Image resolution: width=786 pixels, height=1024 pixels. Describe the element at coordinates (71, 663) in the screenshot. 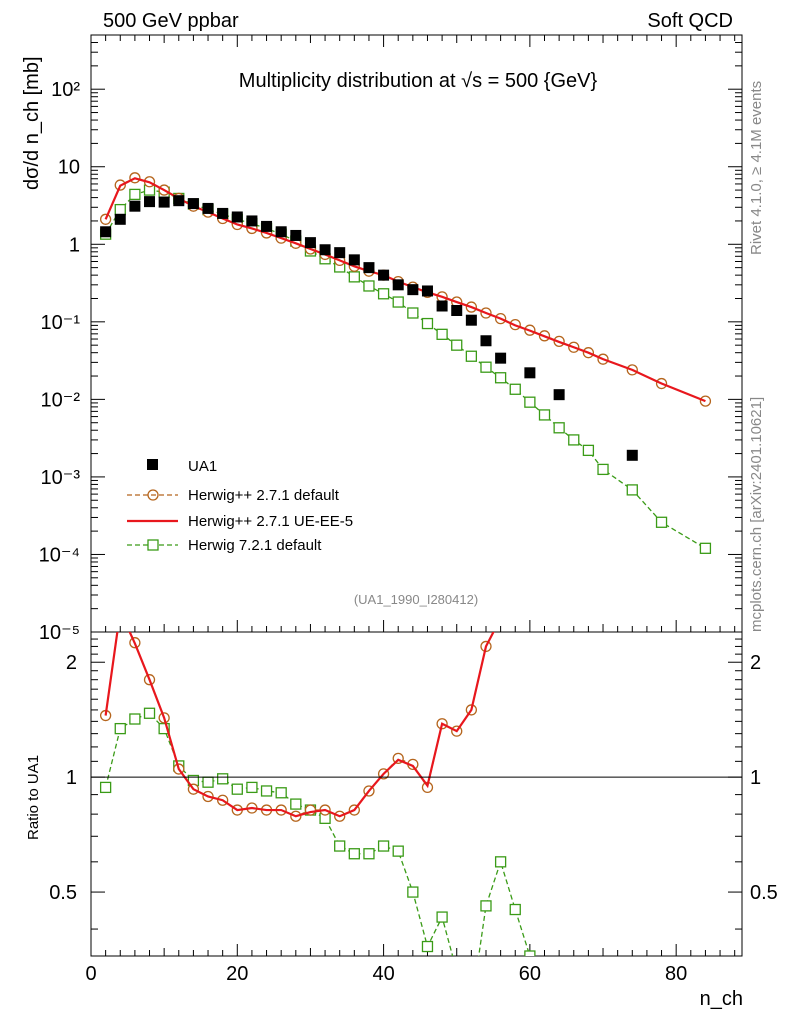

I see `ratio-y-tick-label: 2` at that location.